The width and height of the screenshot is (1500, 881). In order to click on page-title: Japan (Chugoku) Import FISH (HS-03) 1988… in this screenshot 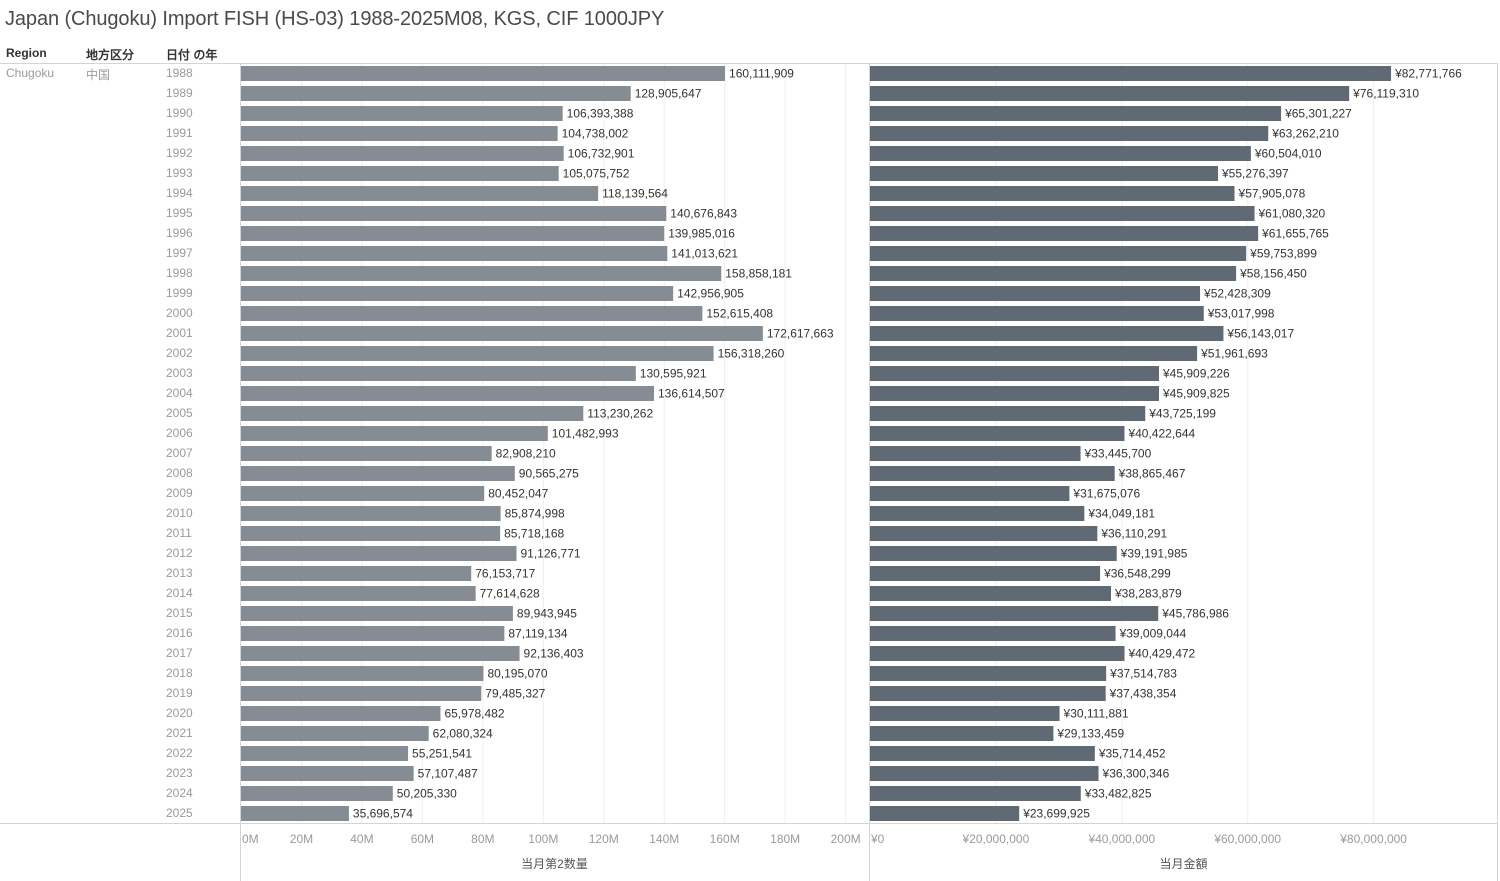, I will do `click(335, 19)`.